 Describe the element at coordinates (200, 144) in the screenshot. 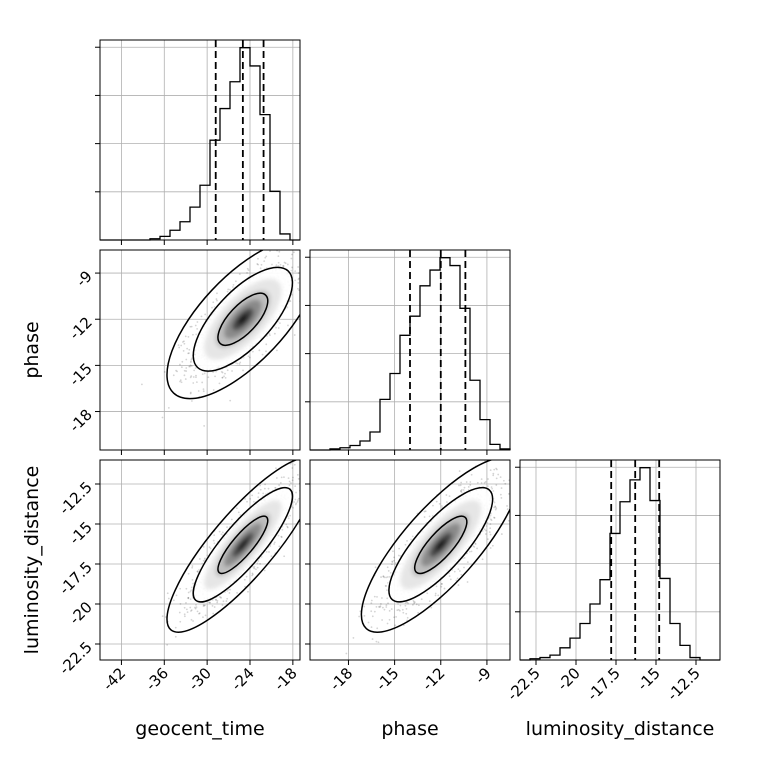

I see `histogram-step-geocent_time` at that location.